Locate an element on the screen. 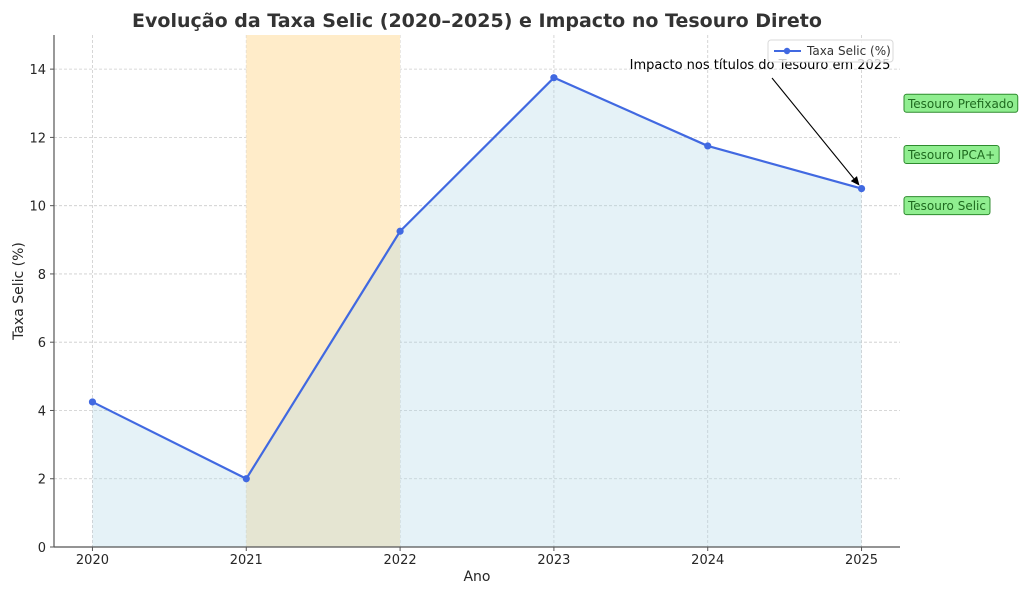 This screenshot has width=1024, height=597. x-tick-label: 2023 is located at coordinates (553, 560).